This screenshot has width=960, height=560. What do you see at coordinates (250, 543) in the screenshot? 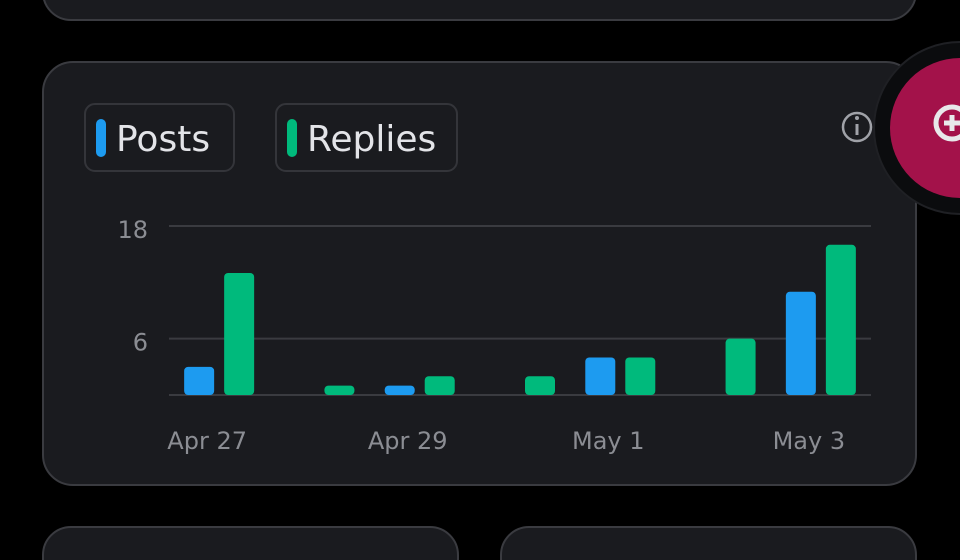
I see `card-below-left` at bounding box center [250, 543].